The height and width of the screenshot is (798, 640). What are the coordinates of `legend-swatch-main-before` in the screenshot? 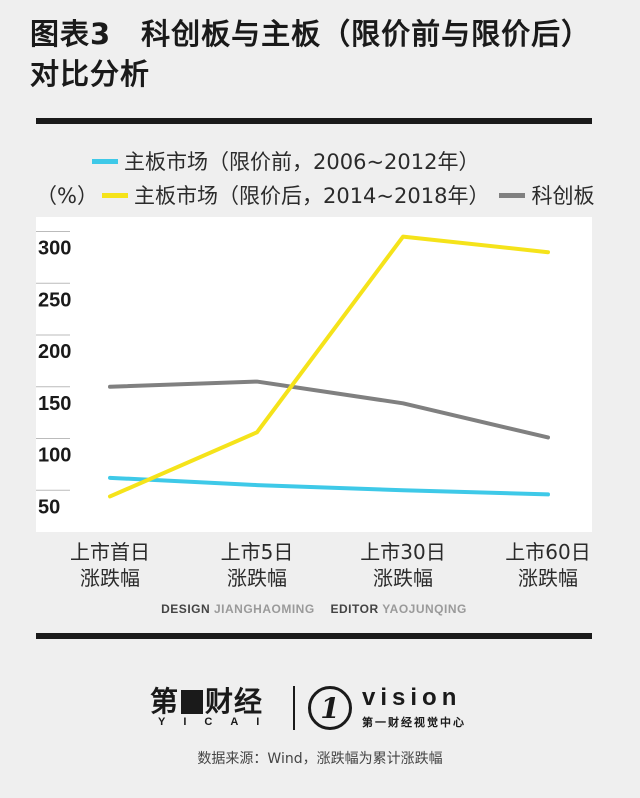 It's located at (105, 161).